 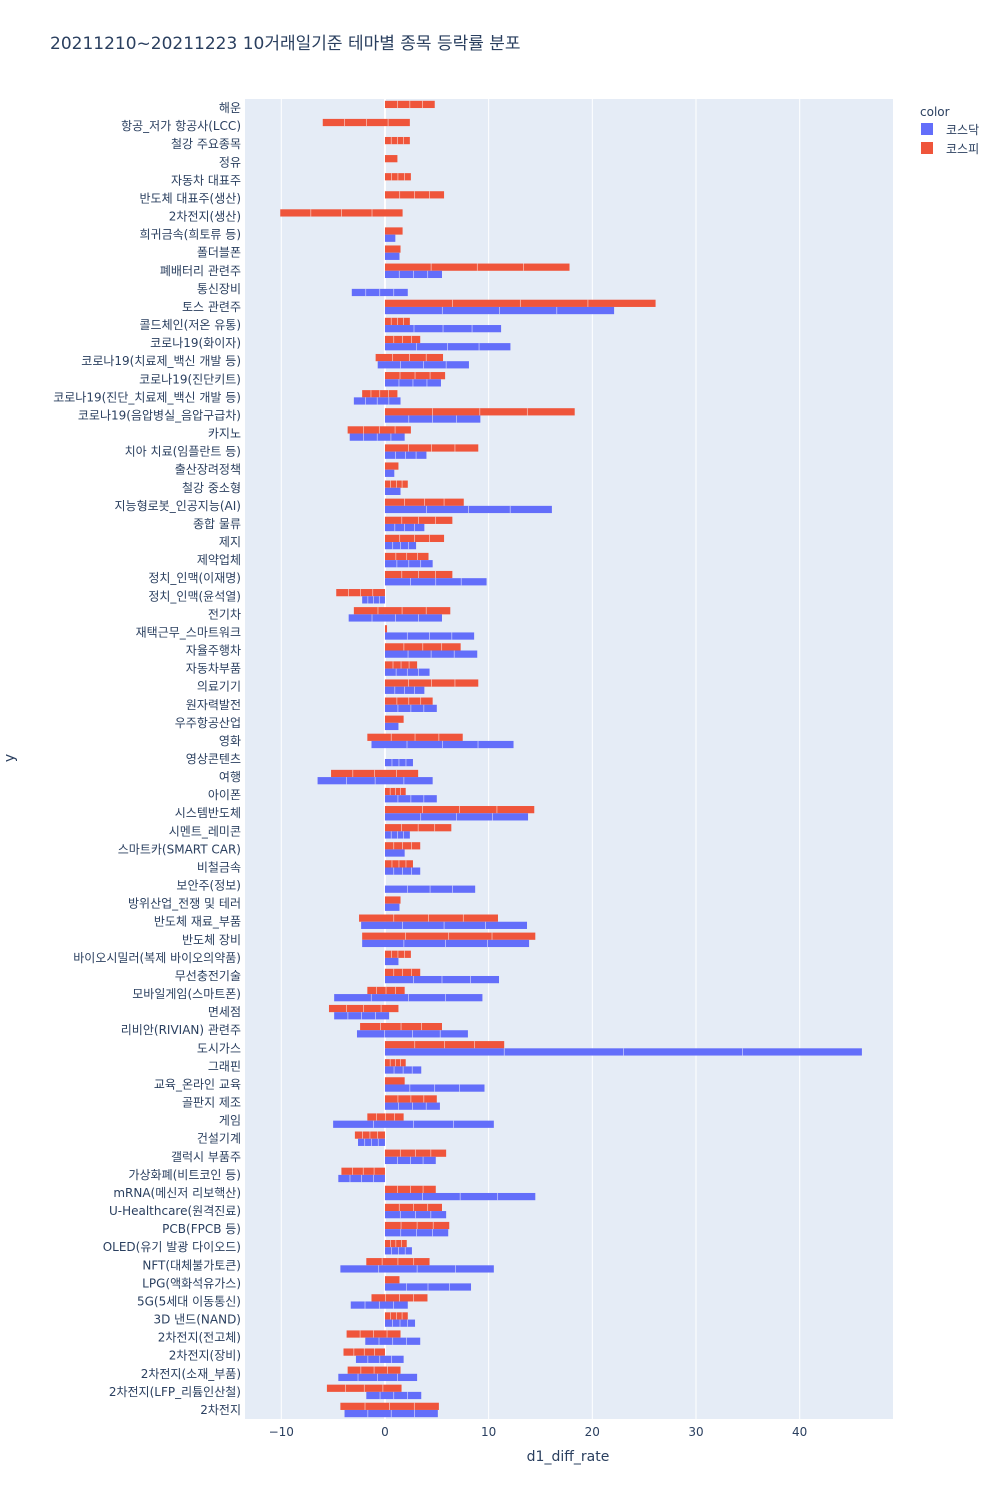 What do you see at coordinates (205, 1356) in the screenshot?
I see `y-tick-label: 2차전지(장비)` at bounding box center [205, 1356].